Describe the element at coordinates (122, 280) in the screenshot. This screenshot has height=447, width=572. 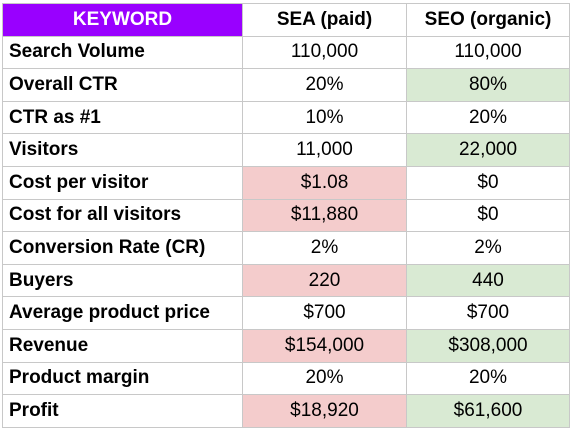
I see `row-label-cell: Buyers` at that location.